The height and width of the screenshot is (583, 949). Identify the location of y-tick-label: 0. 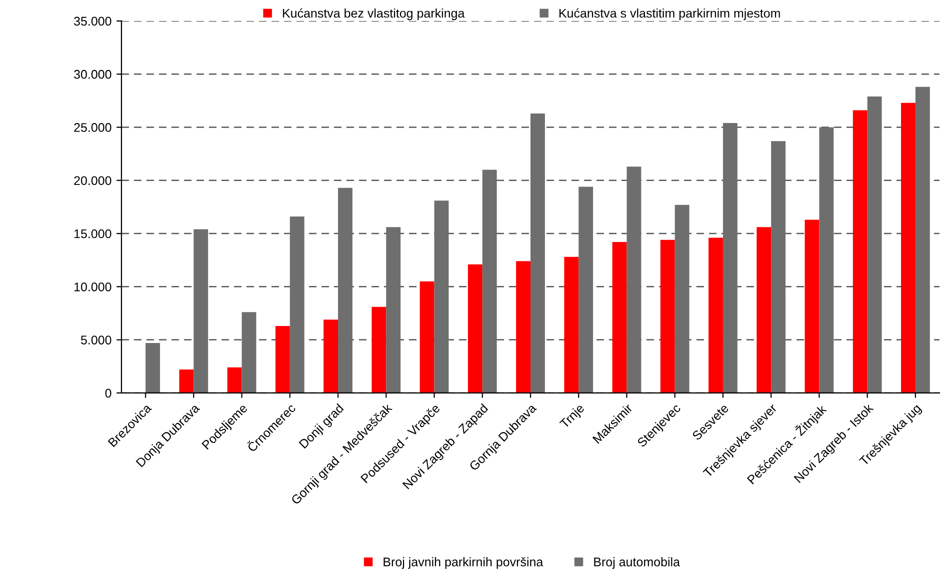
(108, 393).